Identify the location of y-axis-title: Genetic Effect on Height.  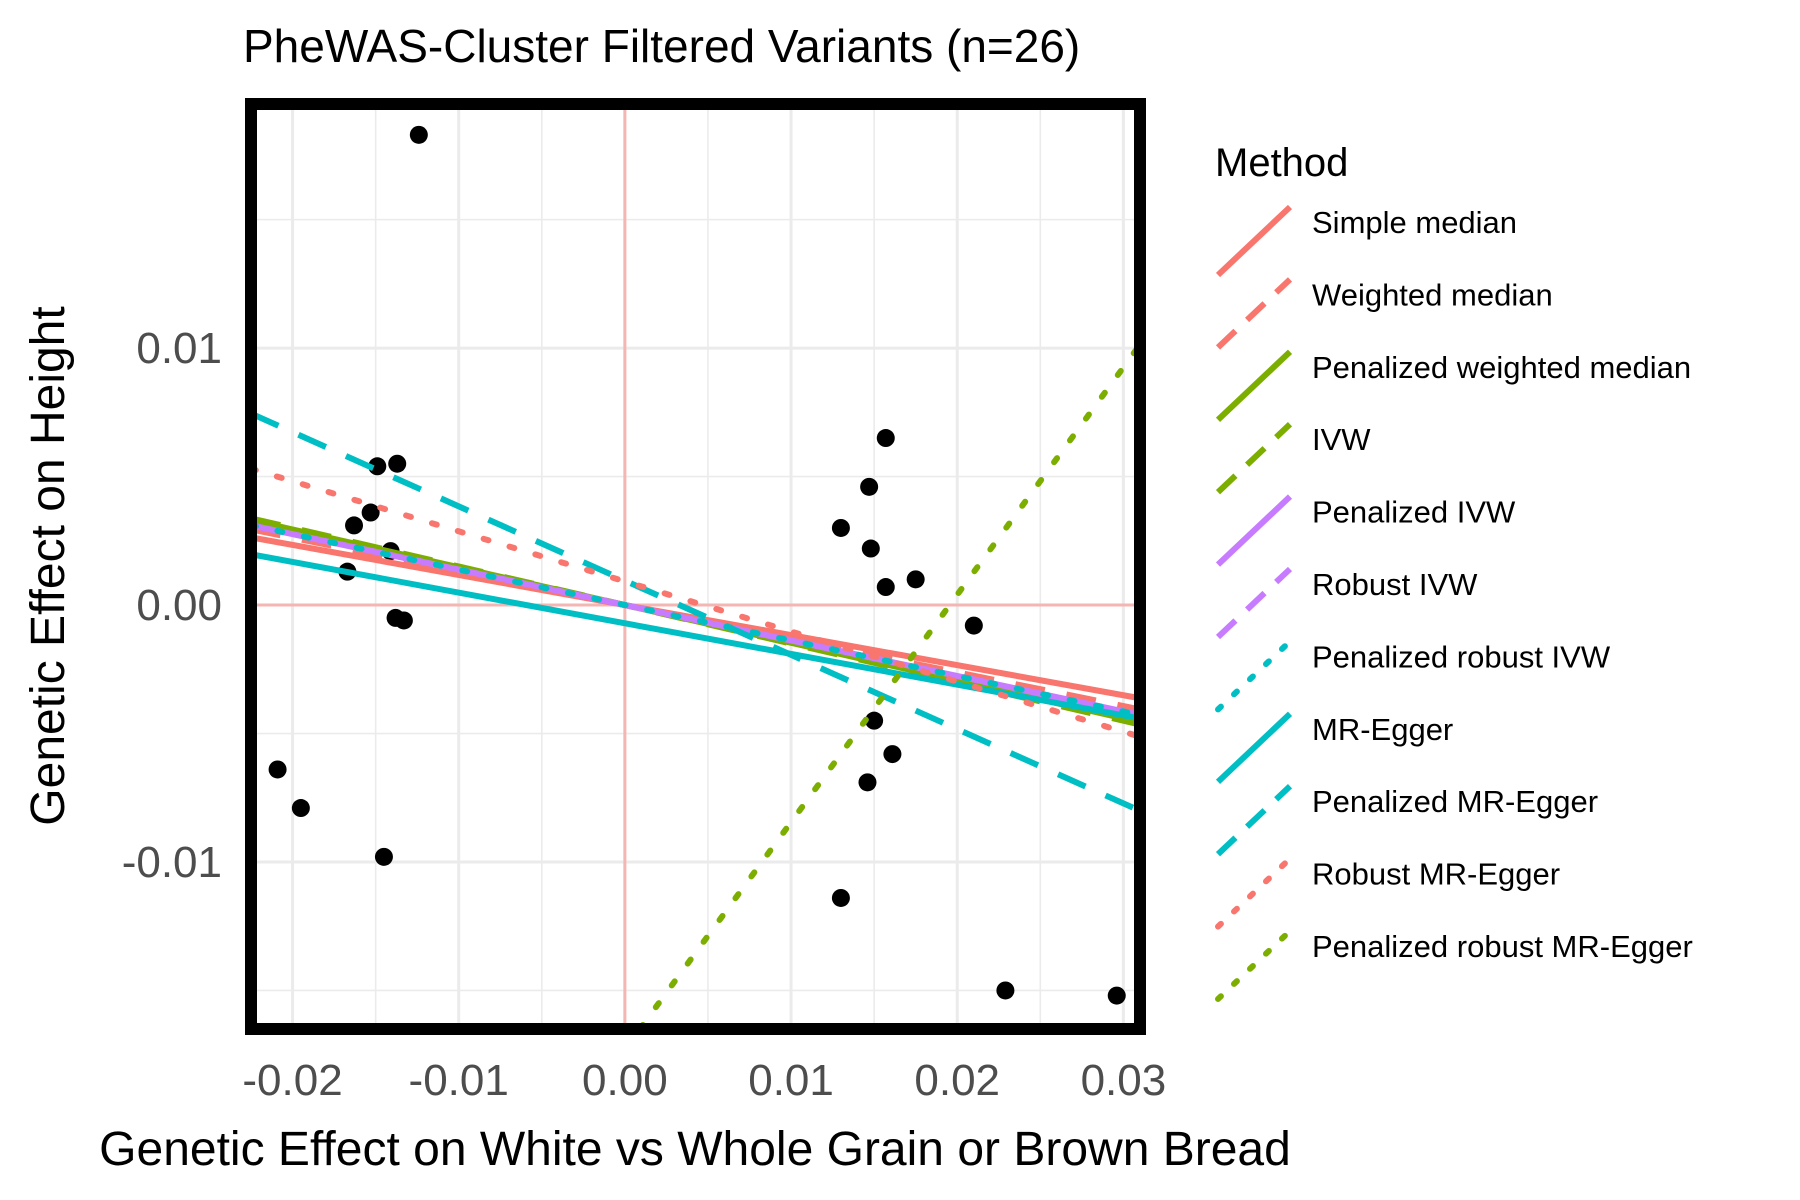
(48, 565).